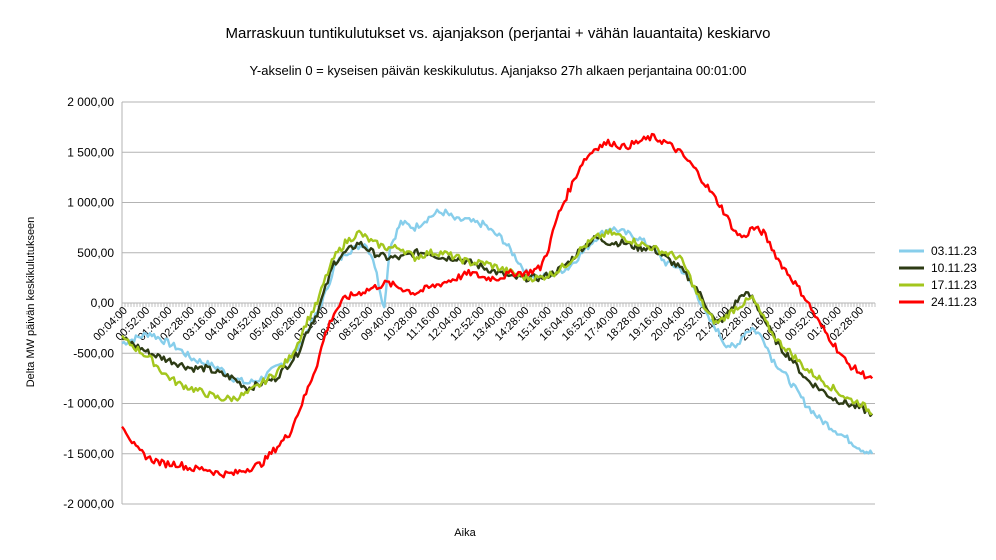  I want to click on legend-label: 24.11.23, so click(954, 302).